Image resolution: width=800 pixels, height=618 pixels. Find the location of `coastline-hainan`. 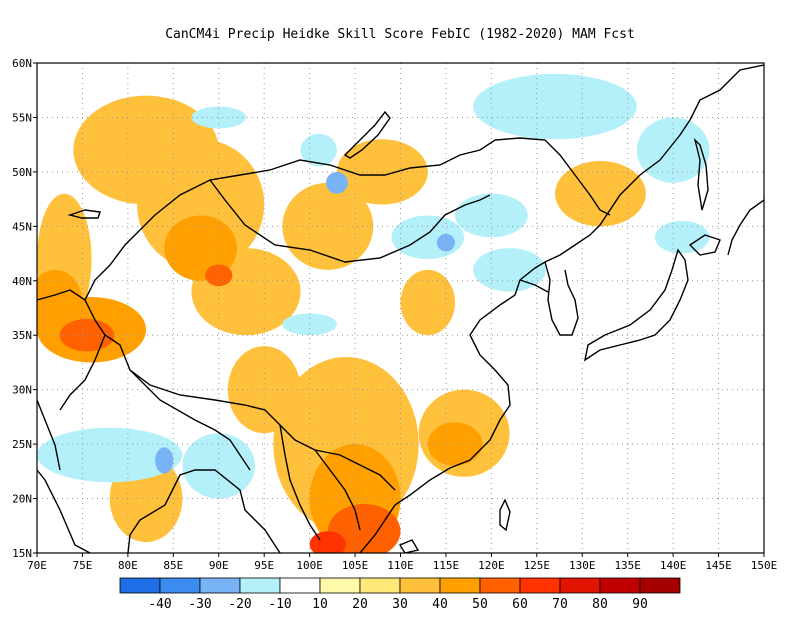

coastline-hainan is located at coordinates (409, 546).